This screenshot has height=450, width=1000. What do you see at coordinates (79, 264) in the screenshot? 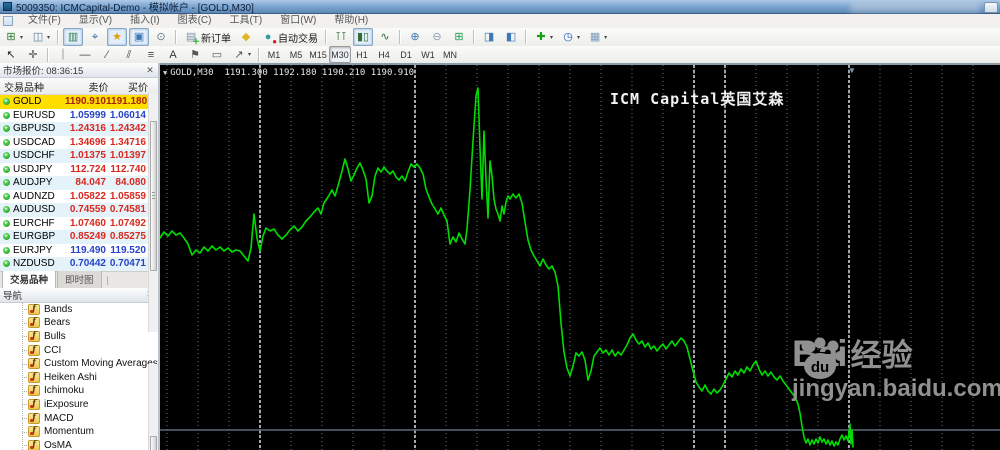
I see `market-watch-row-nzdusd: ▸ NZDUSD 0.70442 0.70471` at bounding box center [79, 264].